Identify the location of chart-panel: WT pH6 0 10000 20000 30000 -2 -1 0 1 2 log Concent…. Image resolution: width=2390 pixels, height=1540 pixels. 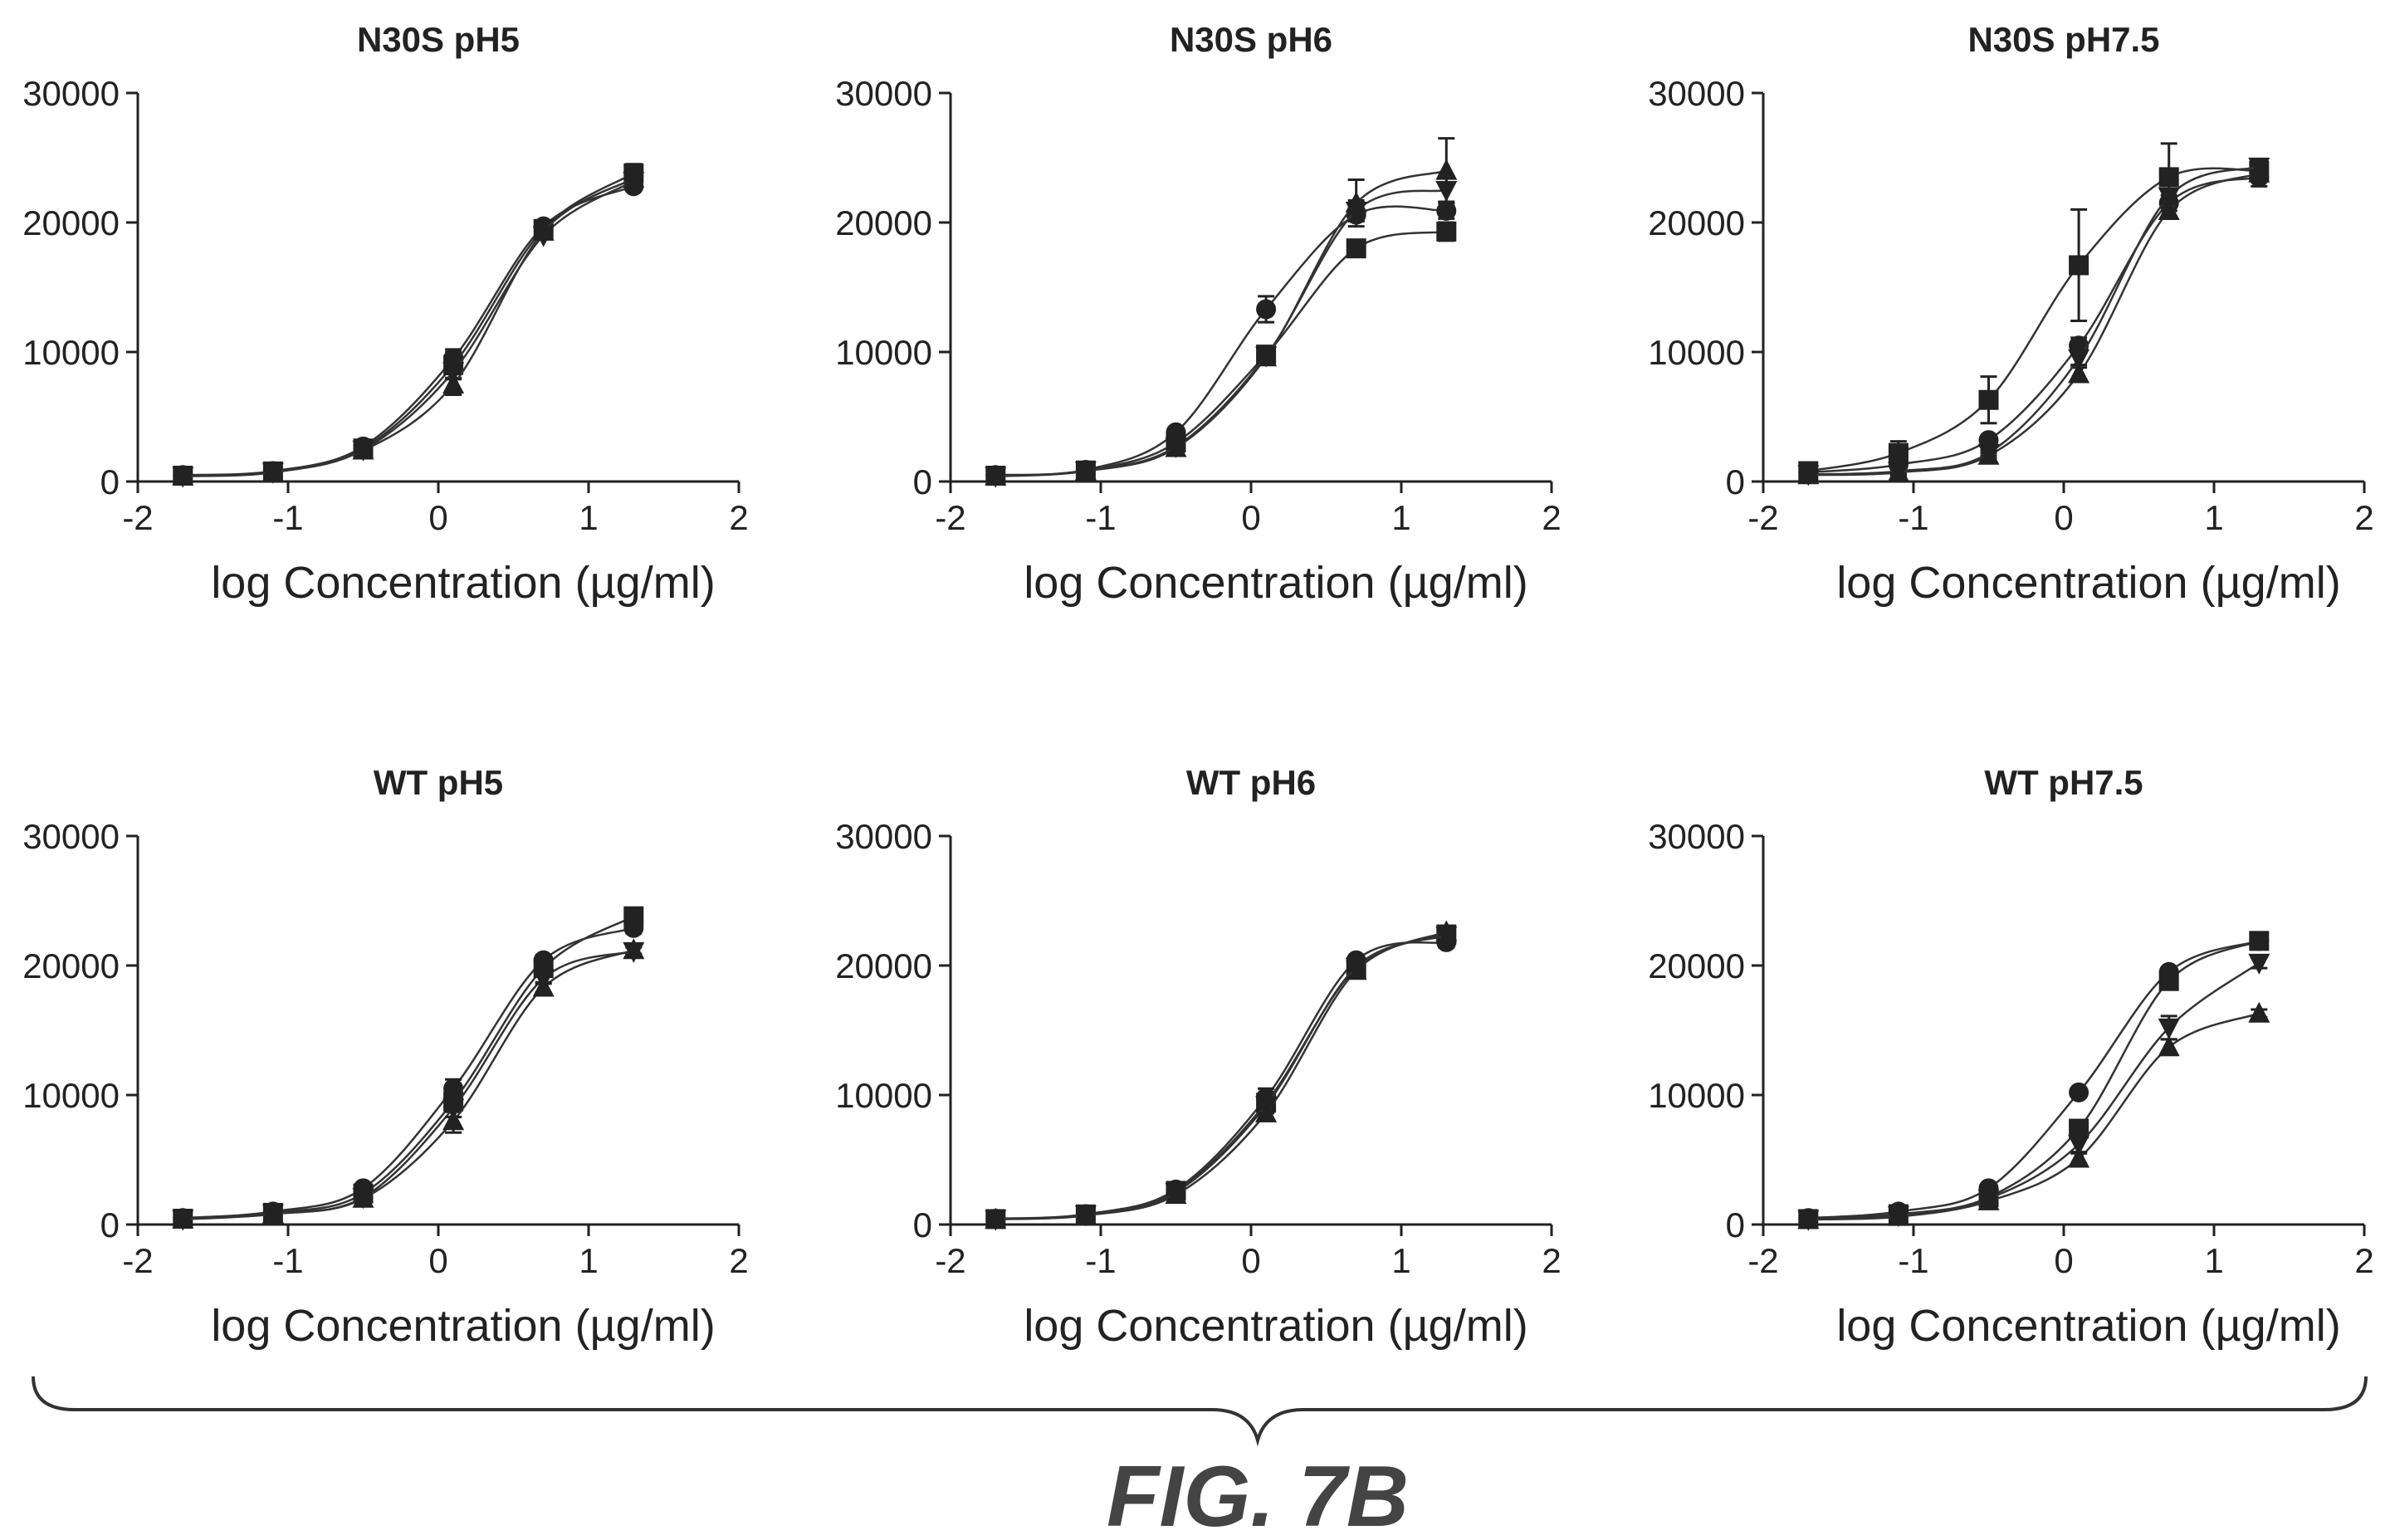
(1198, 1057).